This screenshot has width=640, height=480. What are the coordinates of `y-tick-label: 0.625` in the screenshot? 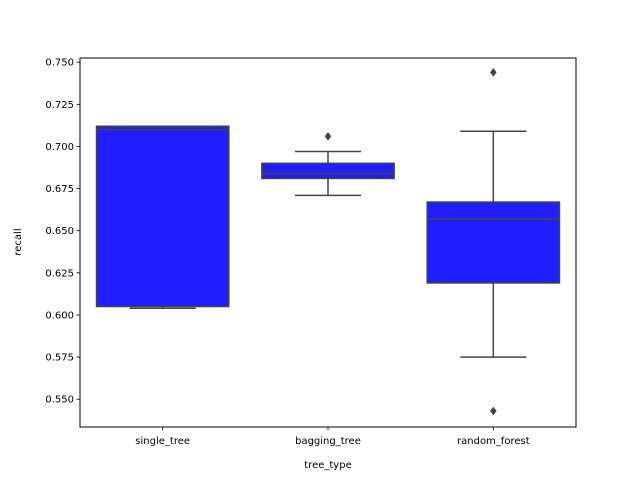 It's located at (59, 273).